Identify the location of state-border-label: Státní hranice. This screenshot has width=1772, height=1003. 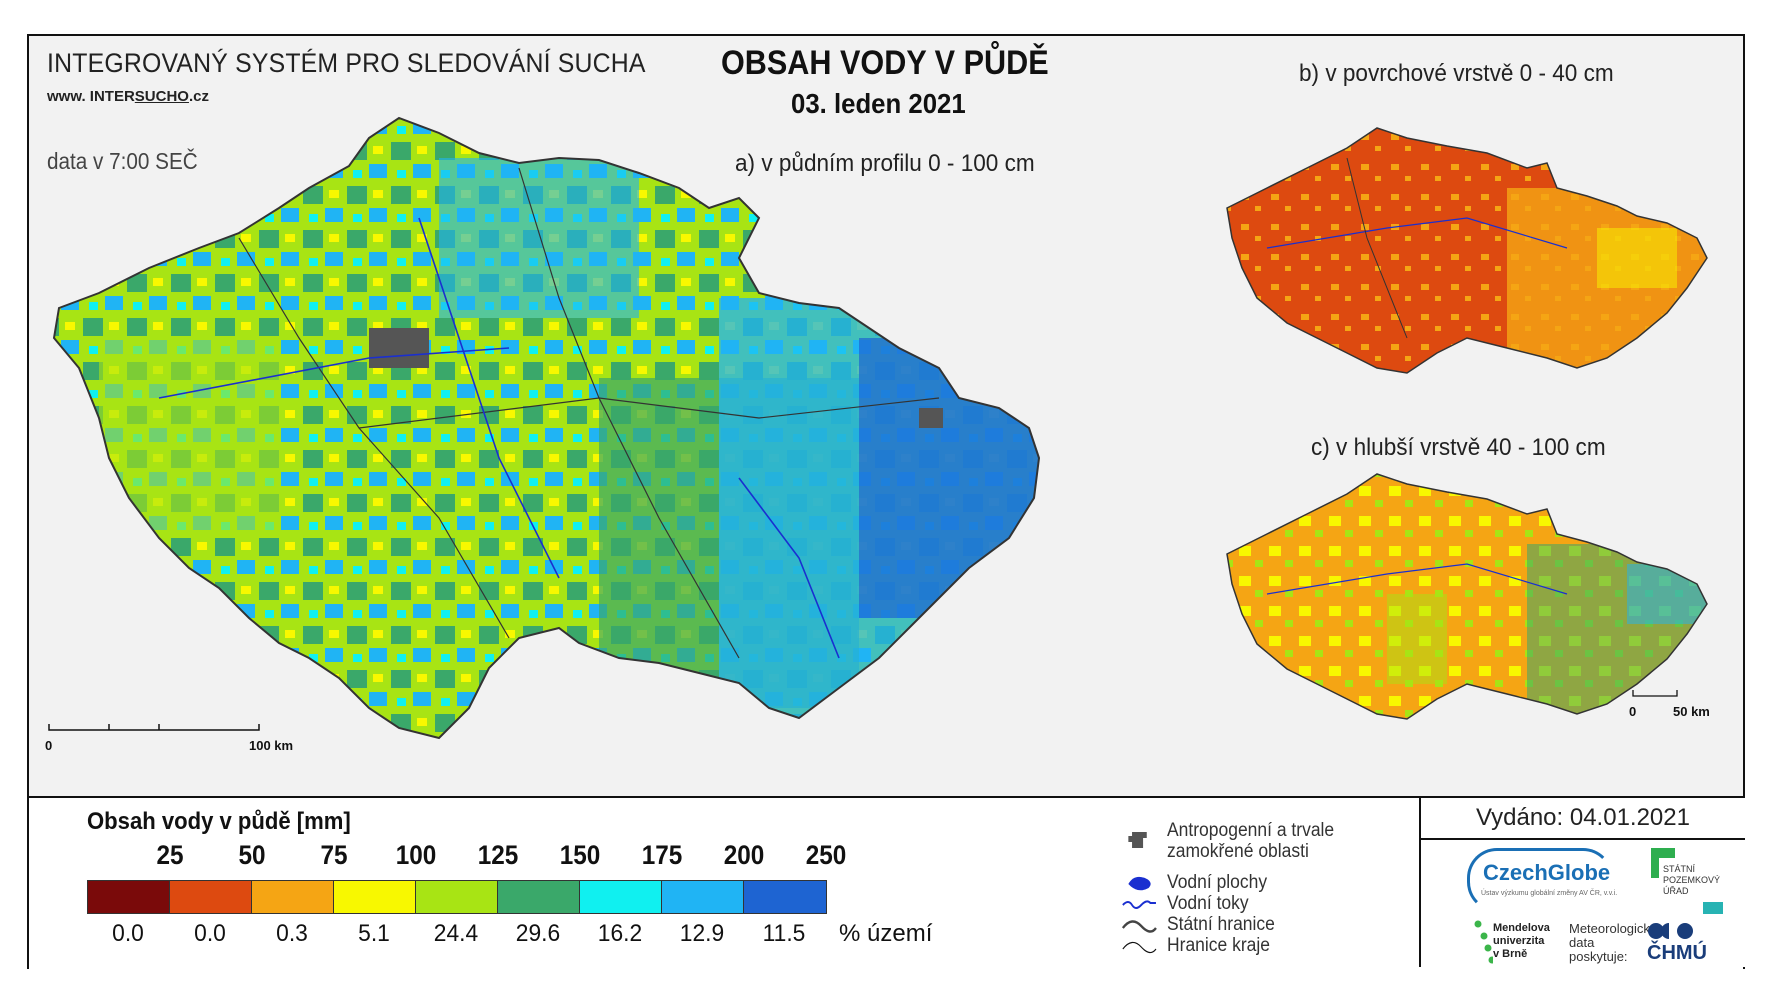
(1221, 924).